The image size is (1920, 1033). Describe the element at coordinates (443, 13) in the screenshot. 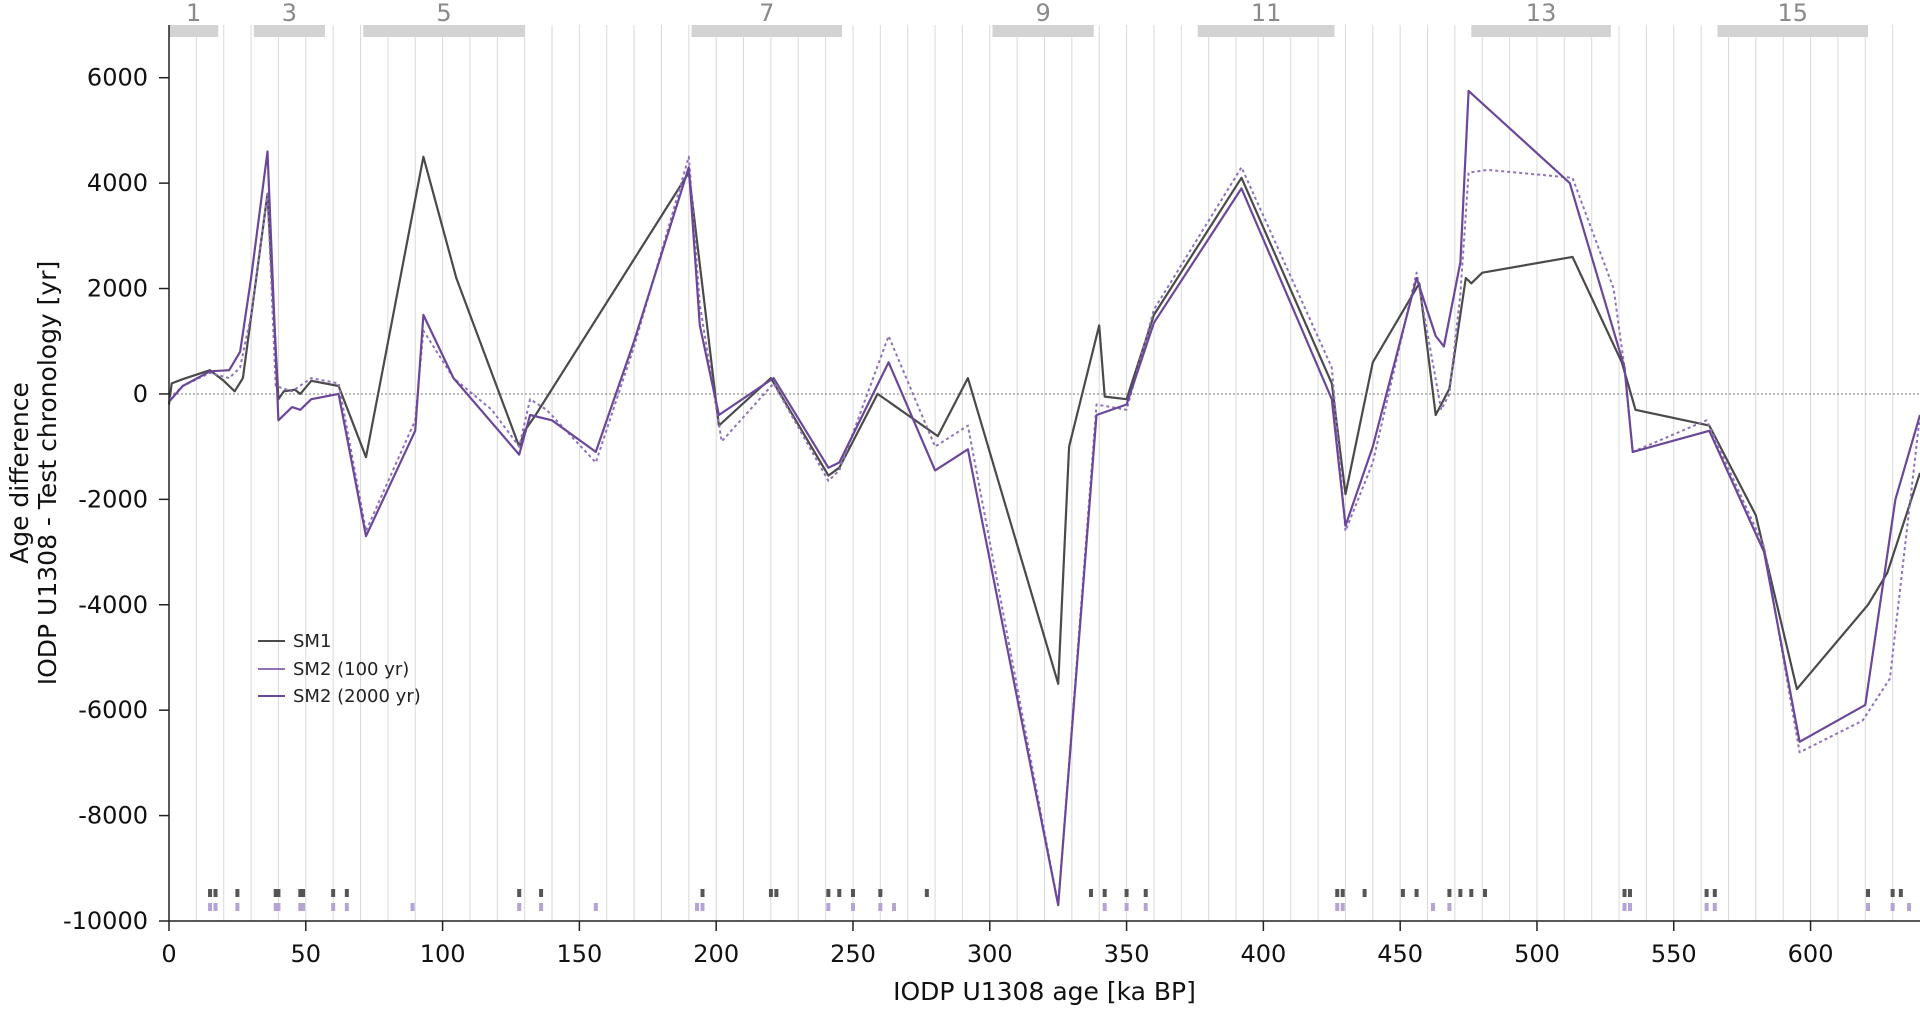

I see `mis-stage-label: 5` at that location.